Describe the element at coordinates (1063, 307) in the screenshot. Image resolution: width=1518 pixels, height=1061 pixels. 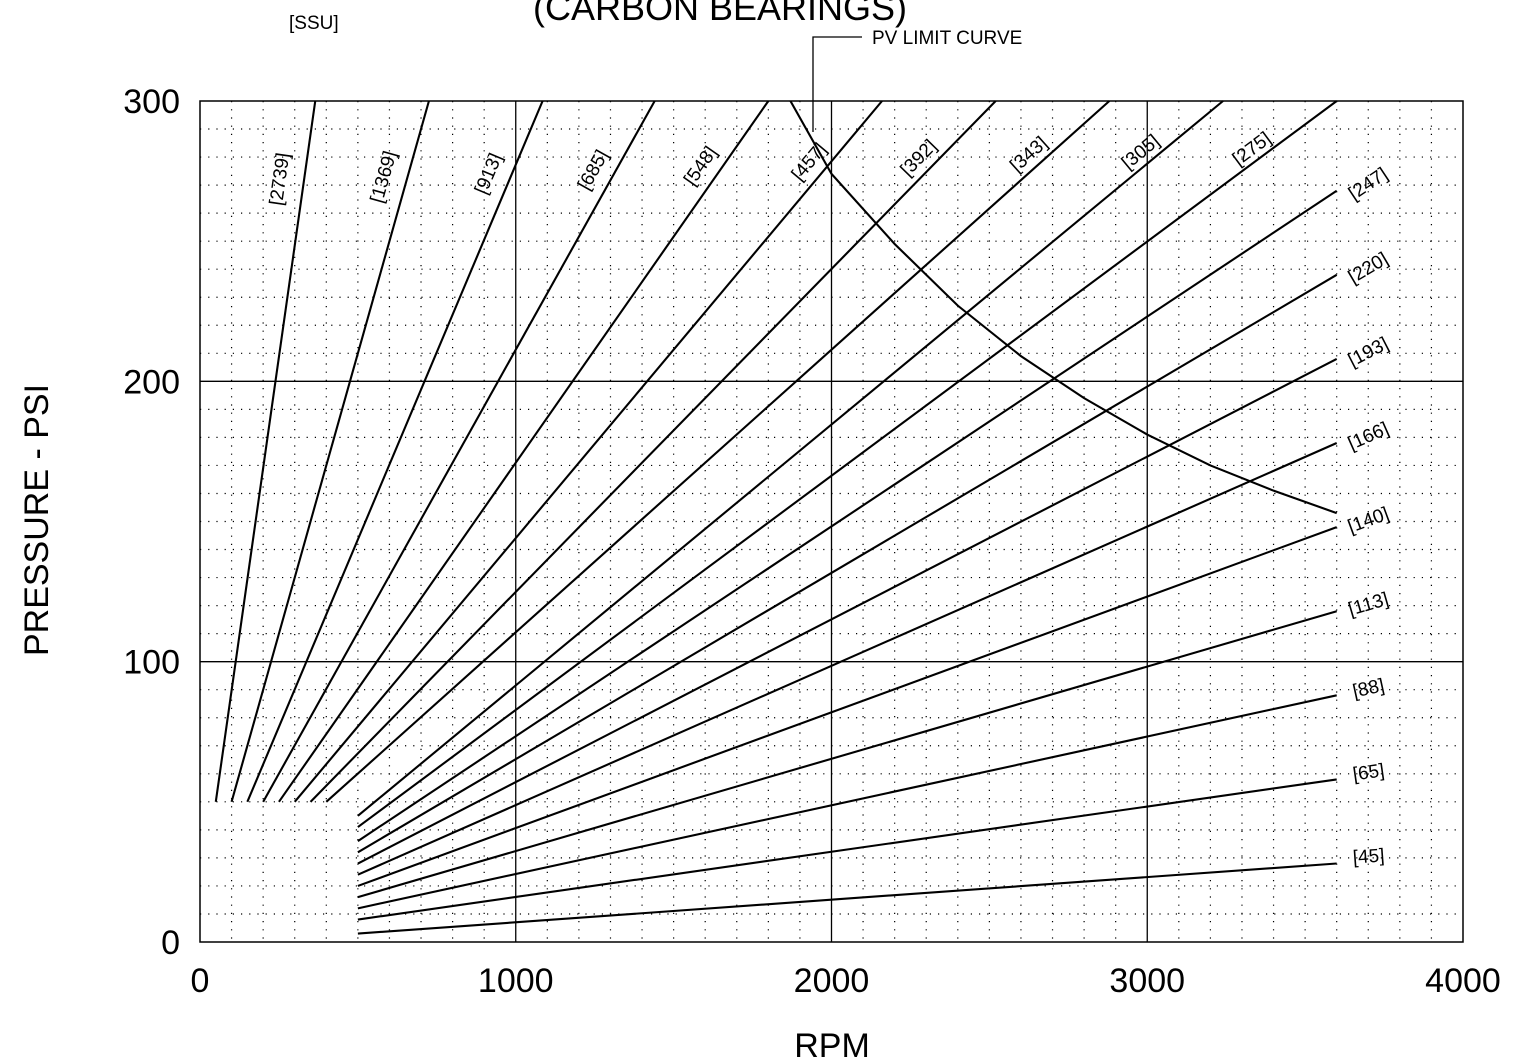
I see `pv-limit-curve` at that location.